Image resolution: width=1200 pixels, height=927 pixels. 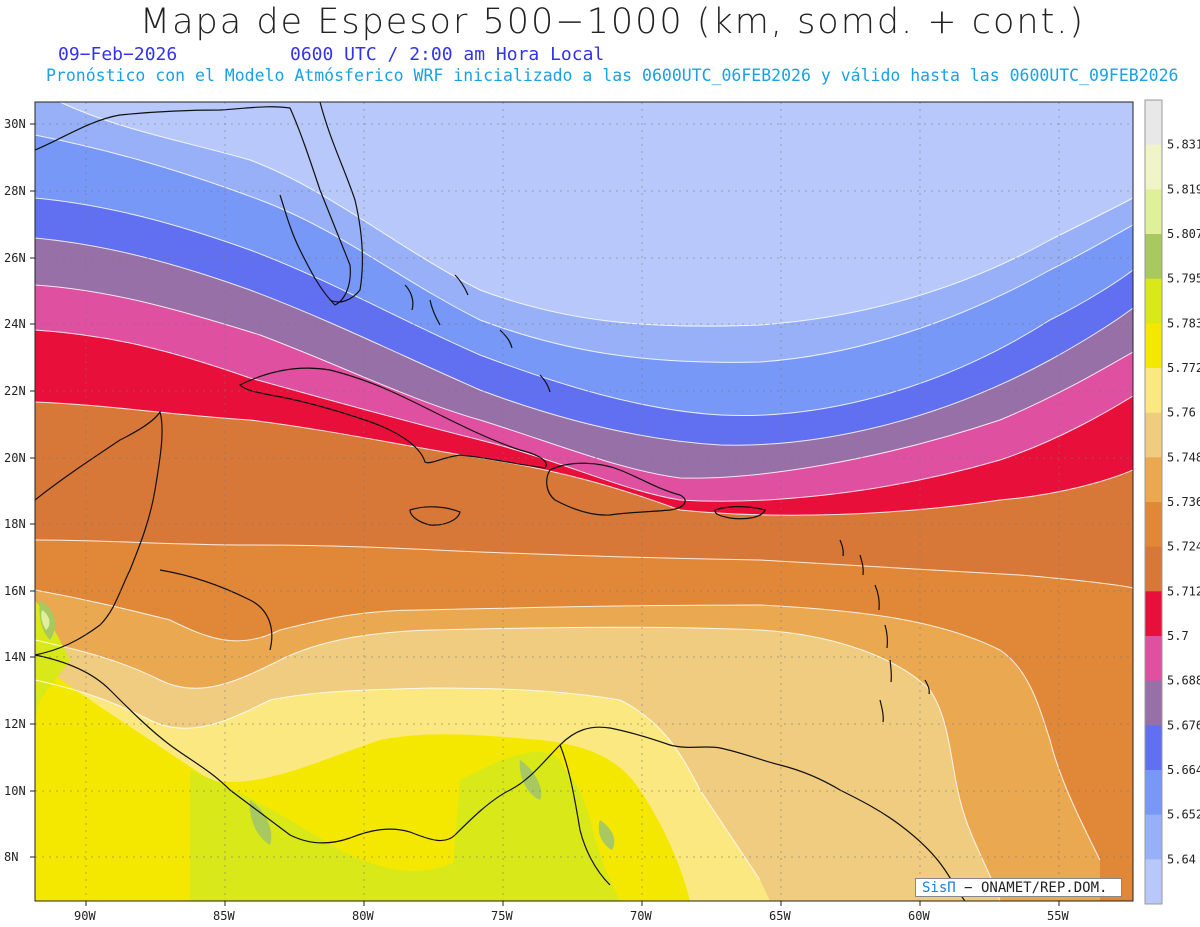 I want to click on colorbar-level-label: 5.712, so click(x=1183, y=591).